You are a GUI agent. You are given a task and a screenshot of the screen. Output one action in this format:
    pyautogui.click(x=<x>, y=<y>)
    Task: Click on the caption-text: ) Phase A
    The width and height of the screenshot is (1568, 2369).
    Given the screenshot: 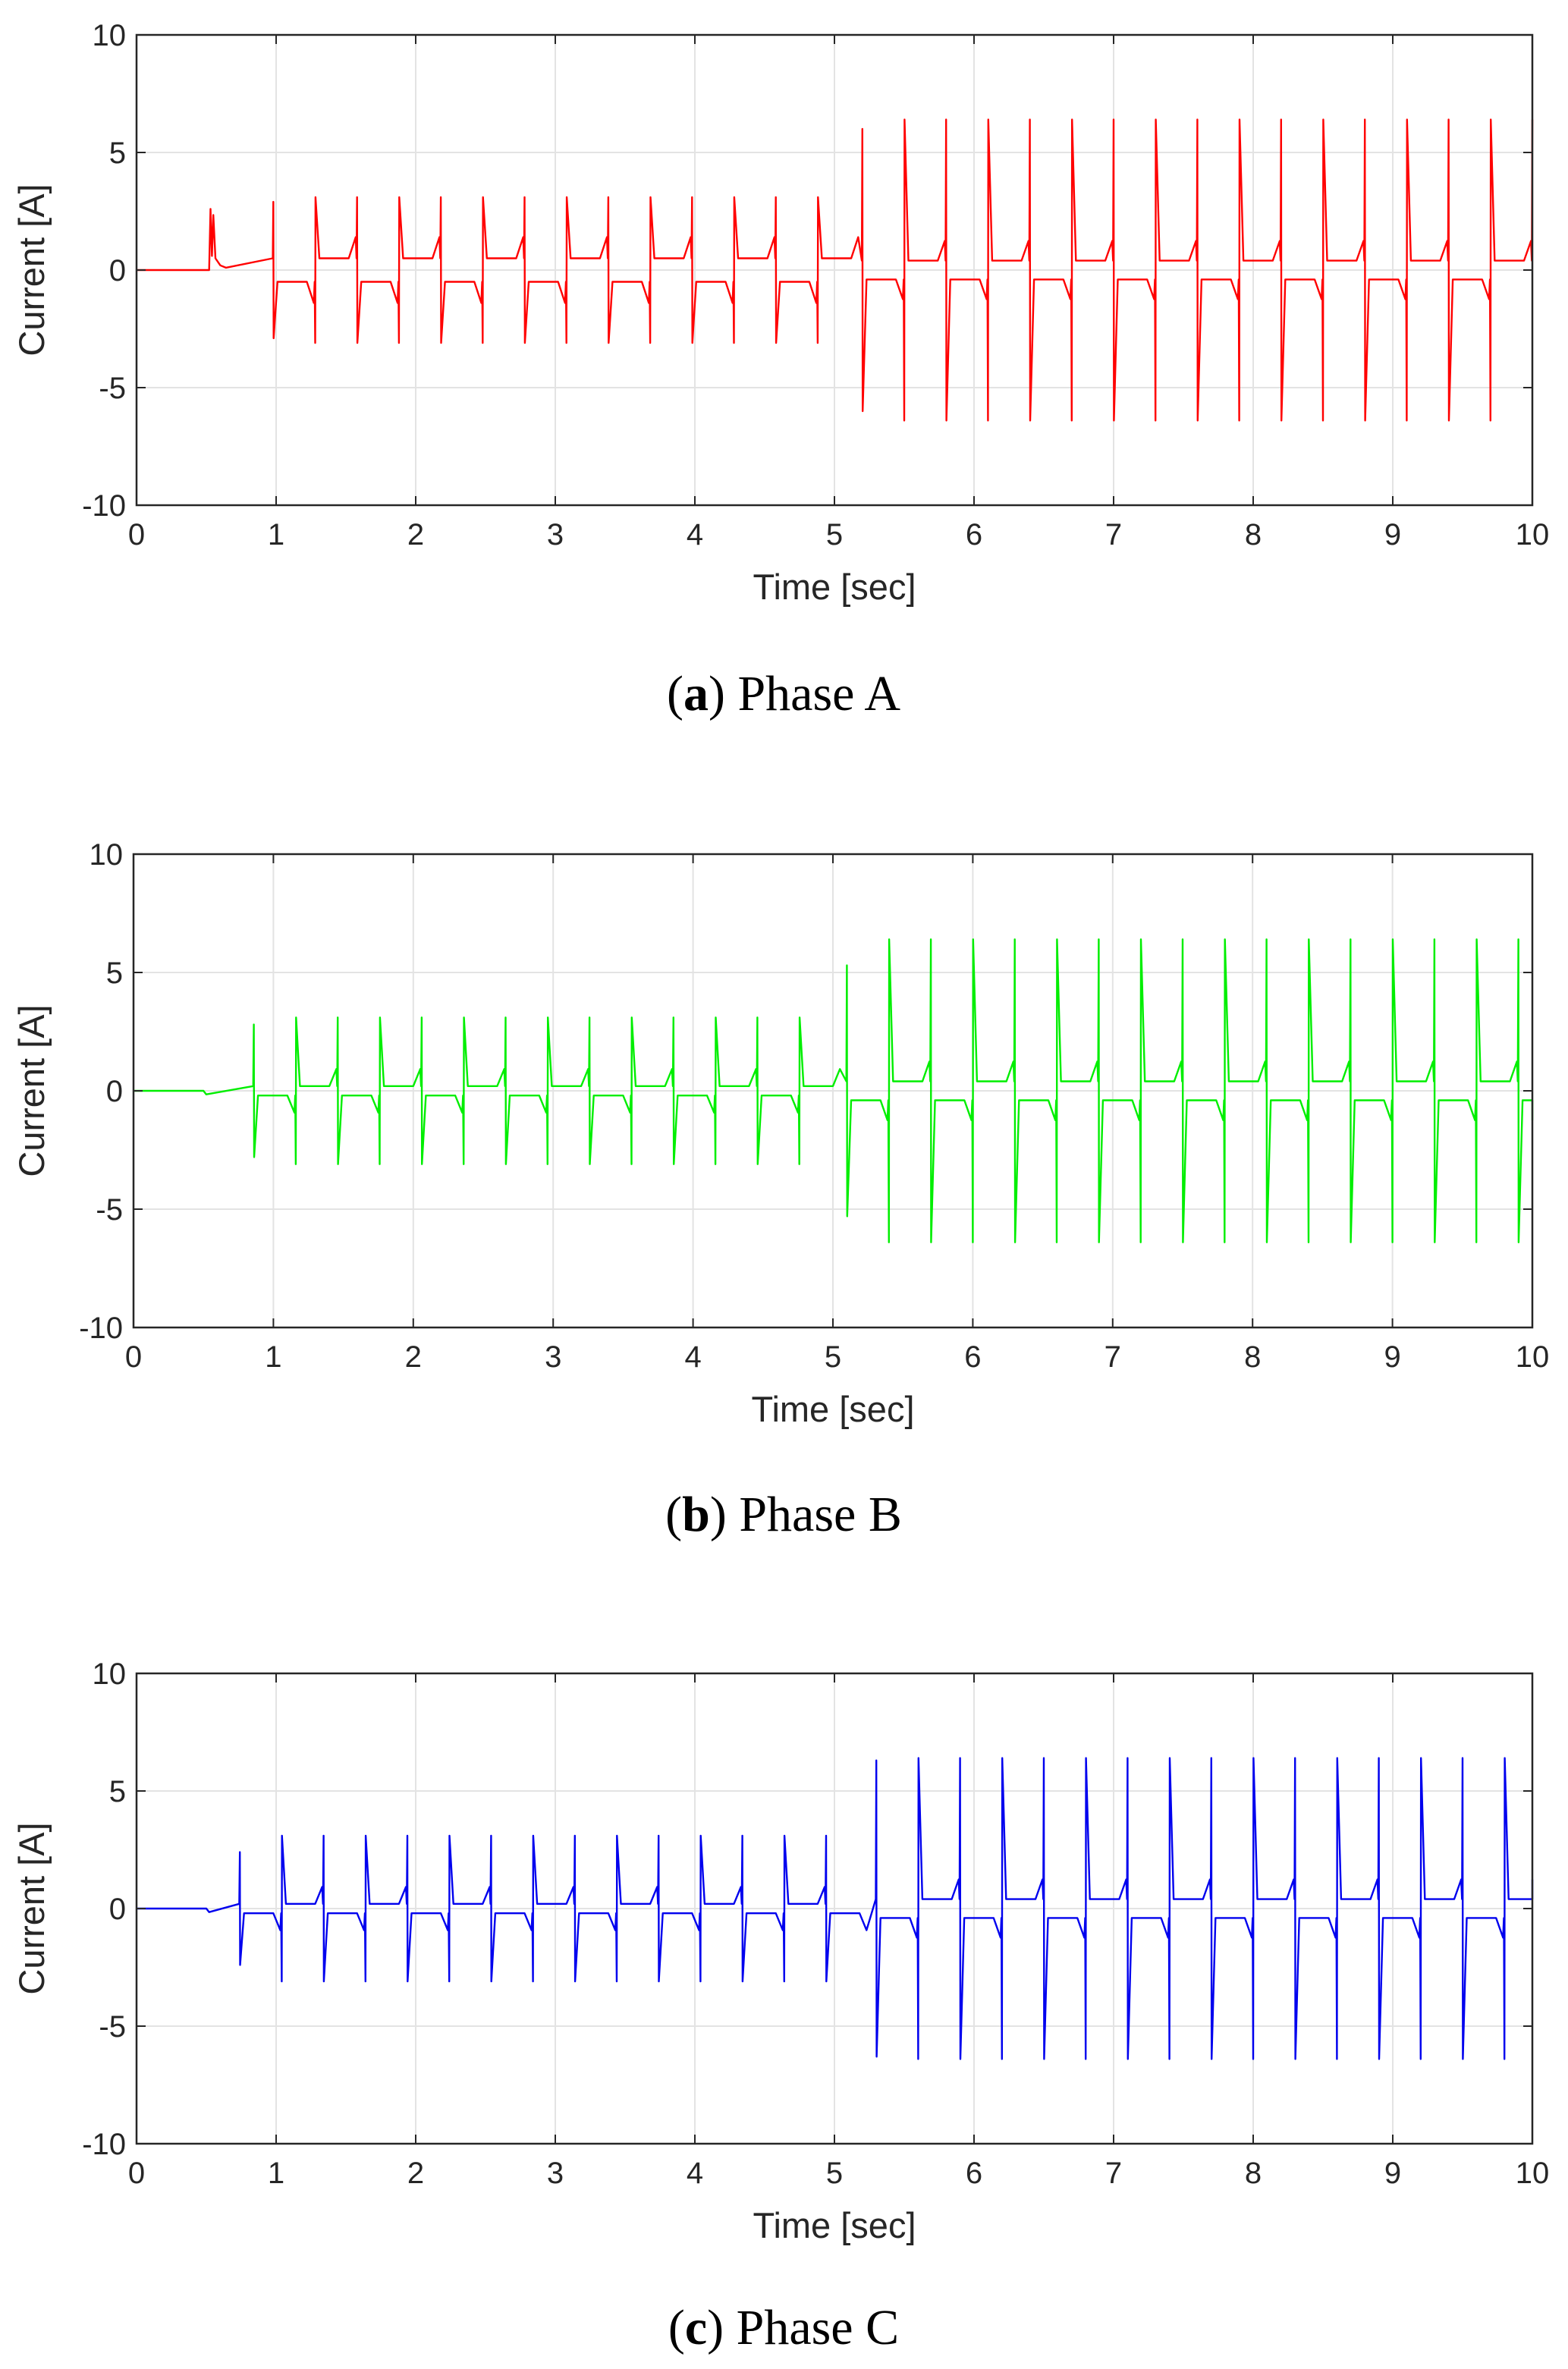 What is the action you would take?
    pyautogui.click(x=804, y=693)
    